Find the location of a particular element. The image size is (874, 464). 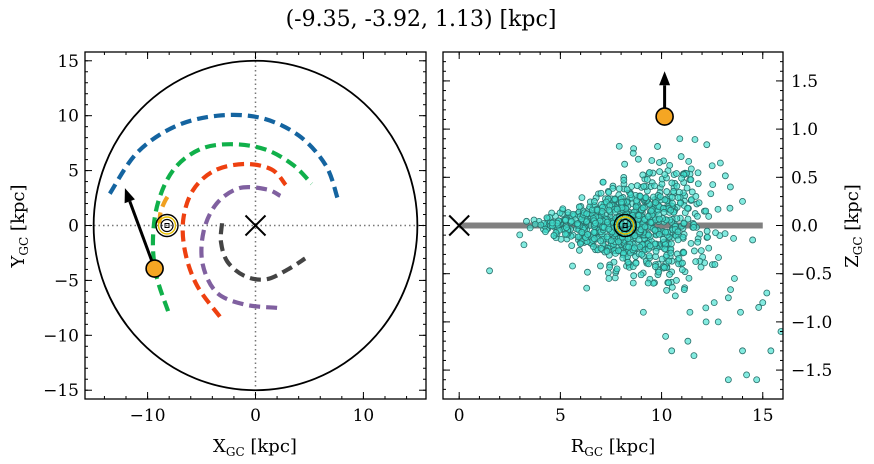

xy-x-axis-label: XGC [kpc] is located at coordinates (255, 447).